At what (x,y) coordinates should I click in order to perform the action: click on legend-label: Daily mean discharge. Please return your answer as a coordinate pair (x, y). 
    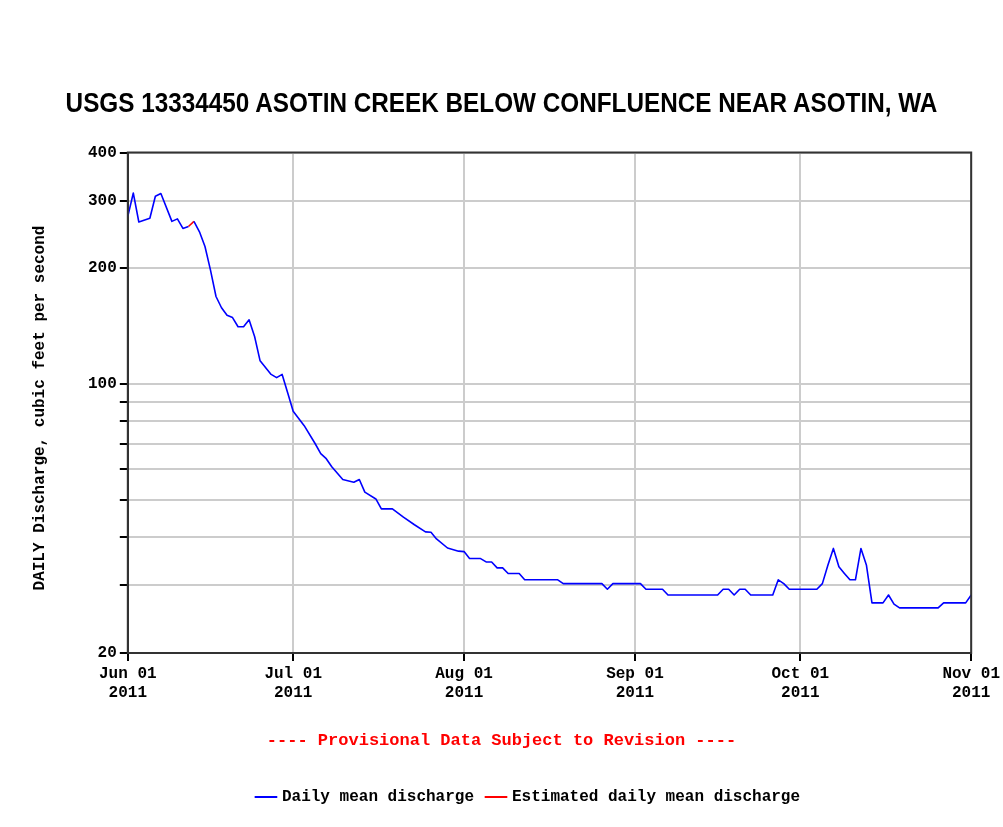
    Looking at the image, I should click on (377, 797).